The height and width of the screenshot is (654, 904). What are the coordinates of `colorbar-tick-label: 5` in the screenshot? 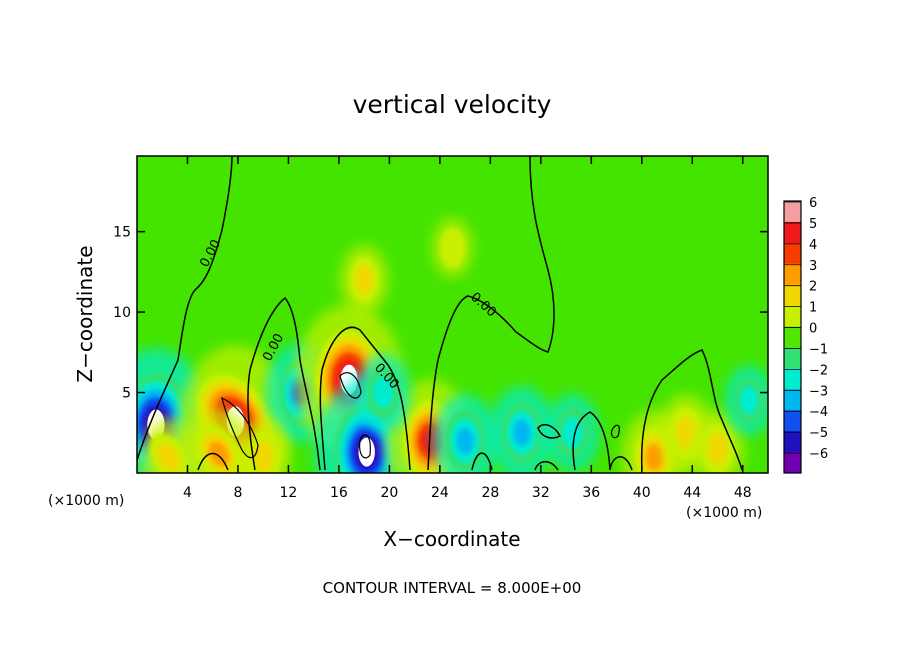 It's located at (813, 224).